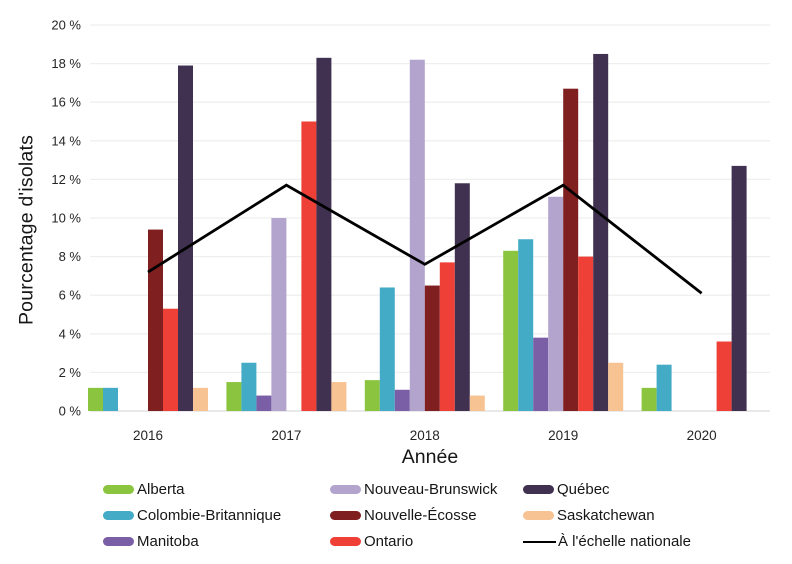 This screenshot has height=564, width=792. What do you see at coordinates (616, 386) in the screenshot?
I see `bar-Saskatchewan-2019` at bounding box center [616, 386].